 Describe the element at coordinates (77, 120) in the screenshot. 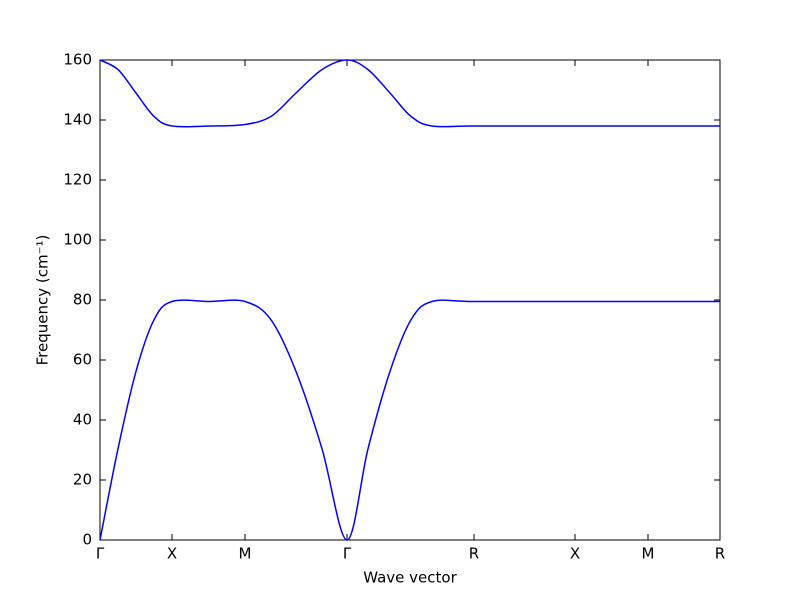

I see `y-tick-label: 140` at that location.